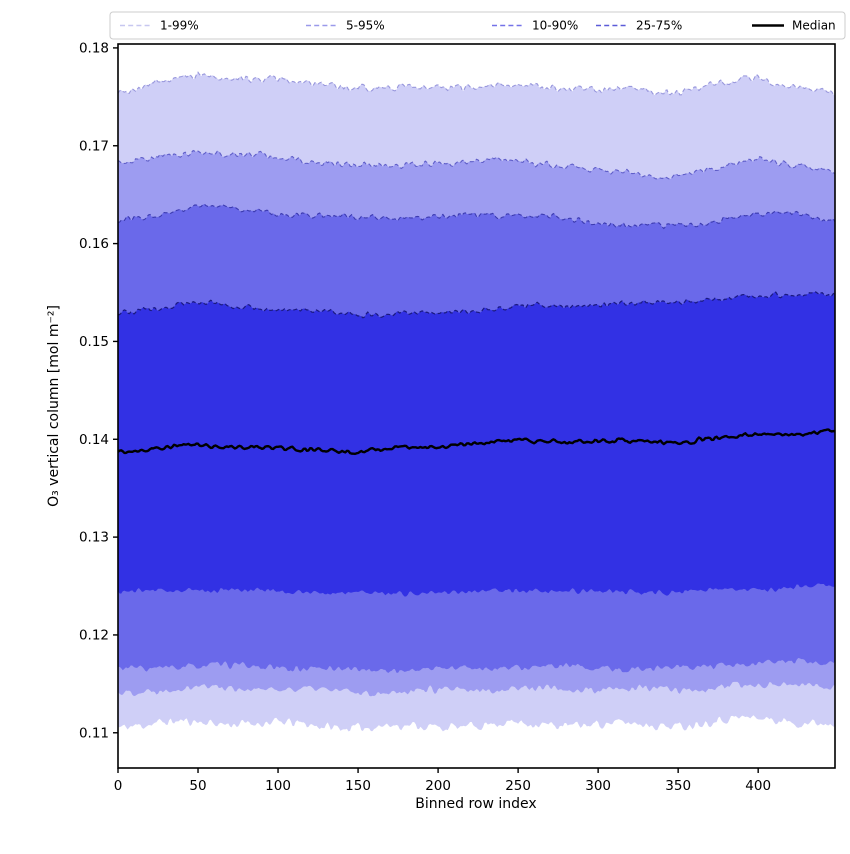  I want to click on x-tick-label: 350, so click(678, 786).